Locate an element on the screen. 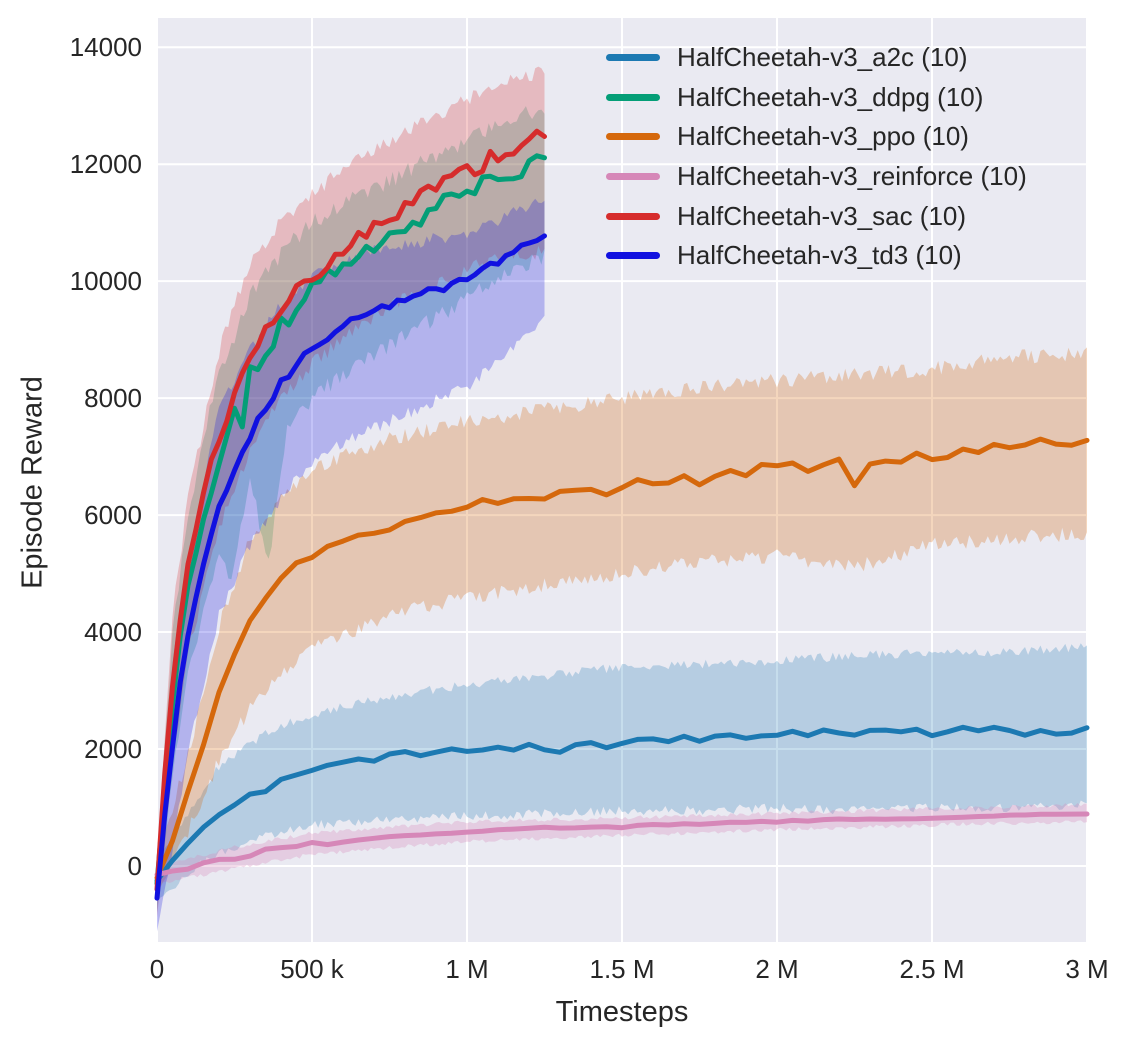 This screenshot has height=1049, width=1130. legend-swatch-sac is located at coordinates (633, 216).